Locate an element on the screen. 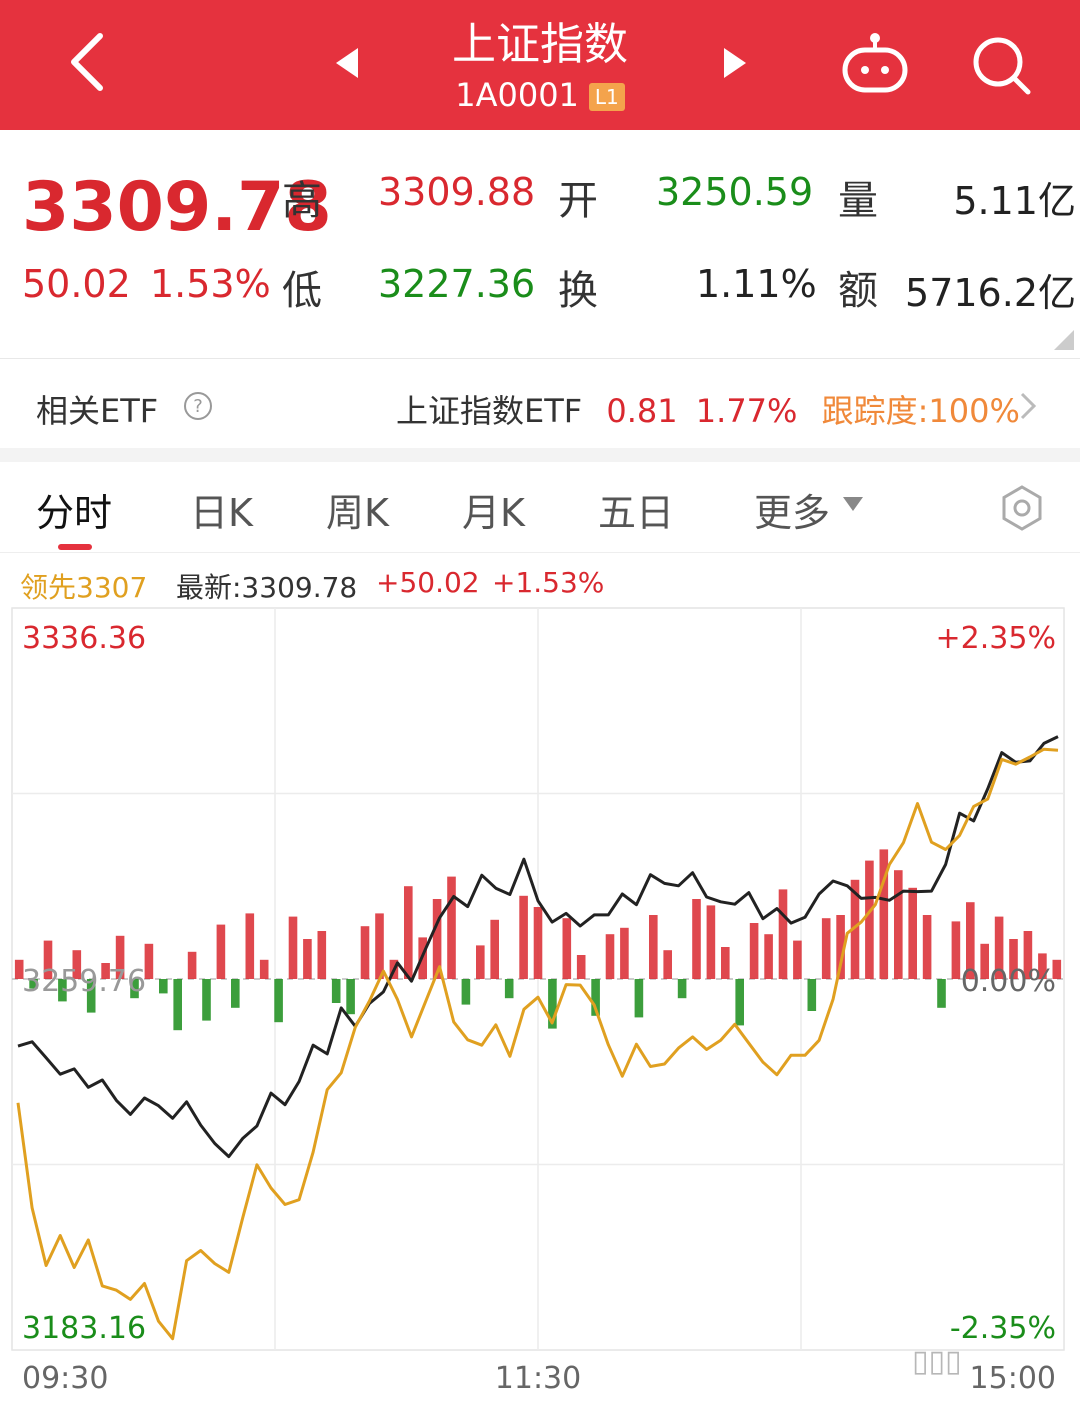 This screenshot has height=1401, width=1080. volume-label: 量 is located at coordinates (858, 201).